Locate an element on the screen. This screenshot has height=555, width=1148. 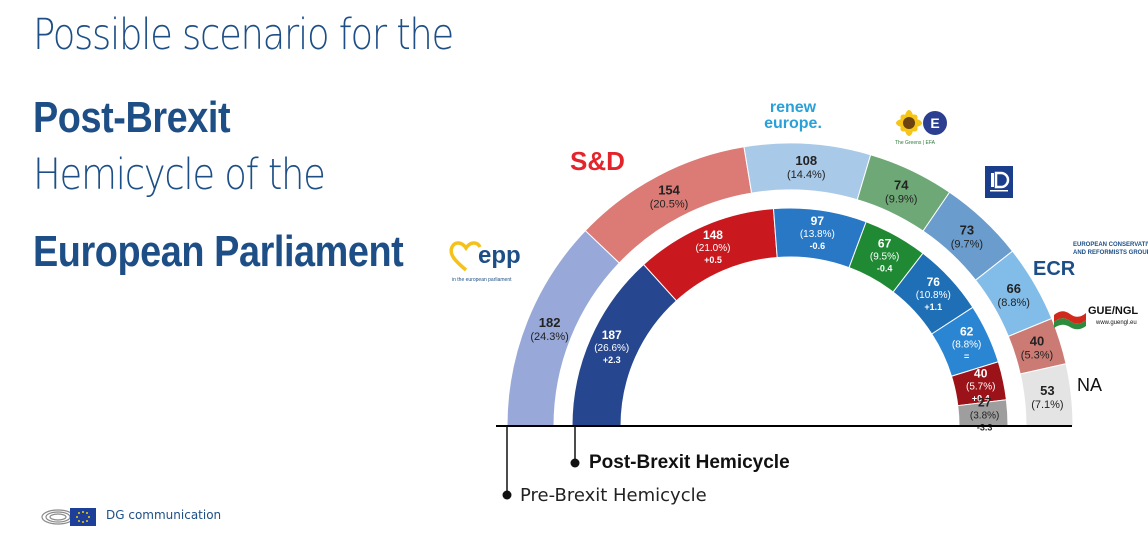
sunflower-icon: E is located at coordinates (921, 123).